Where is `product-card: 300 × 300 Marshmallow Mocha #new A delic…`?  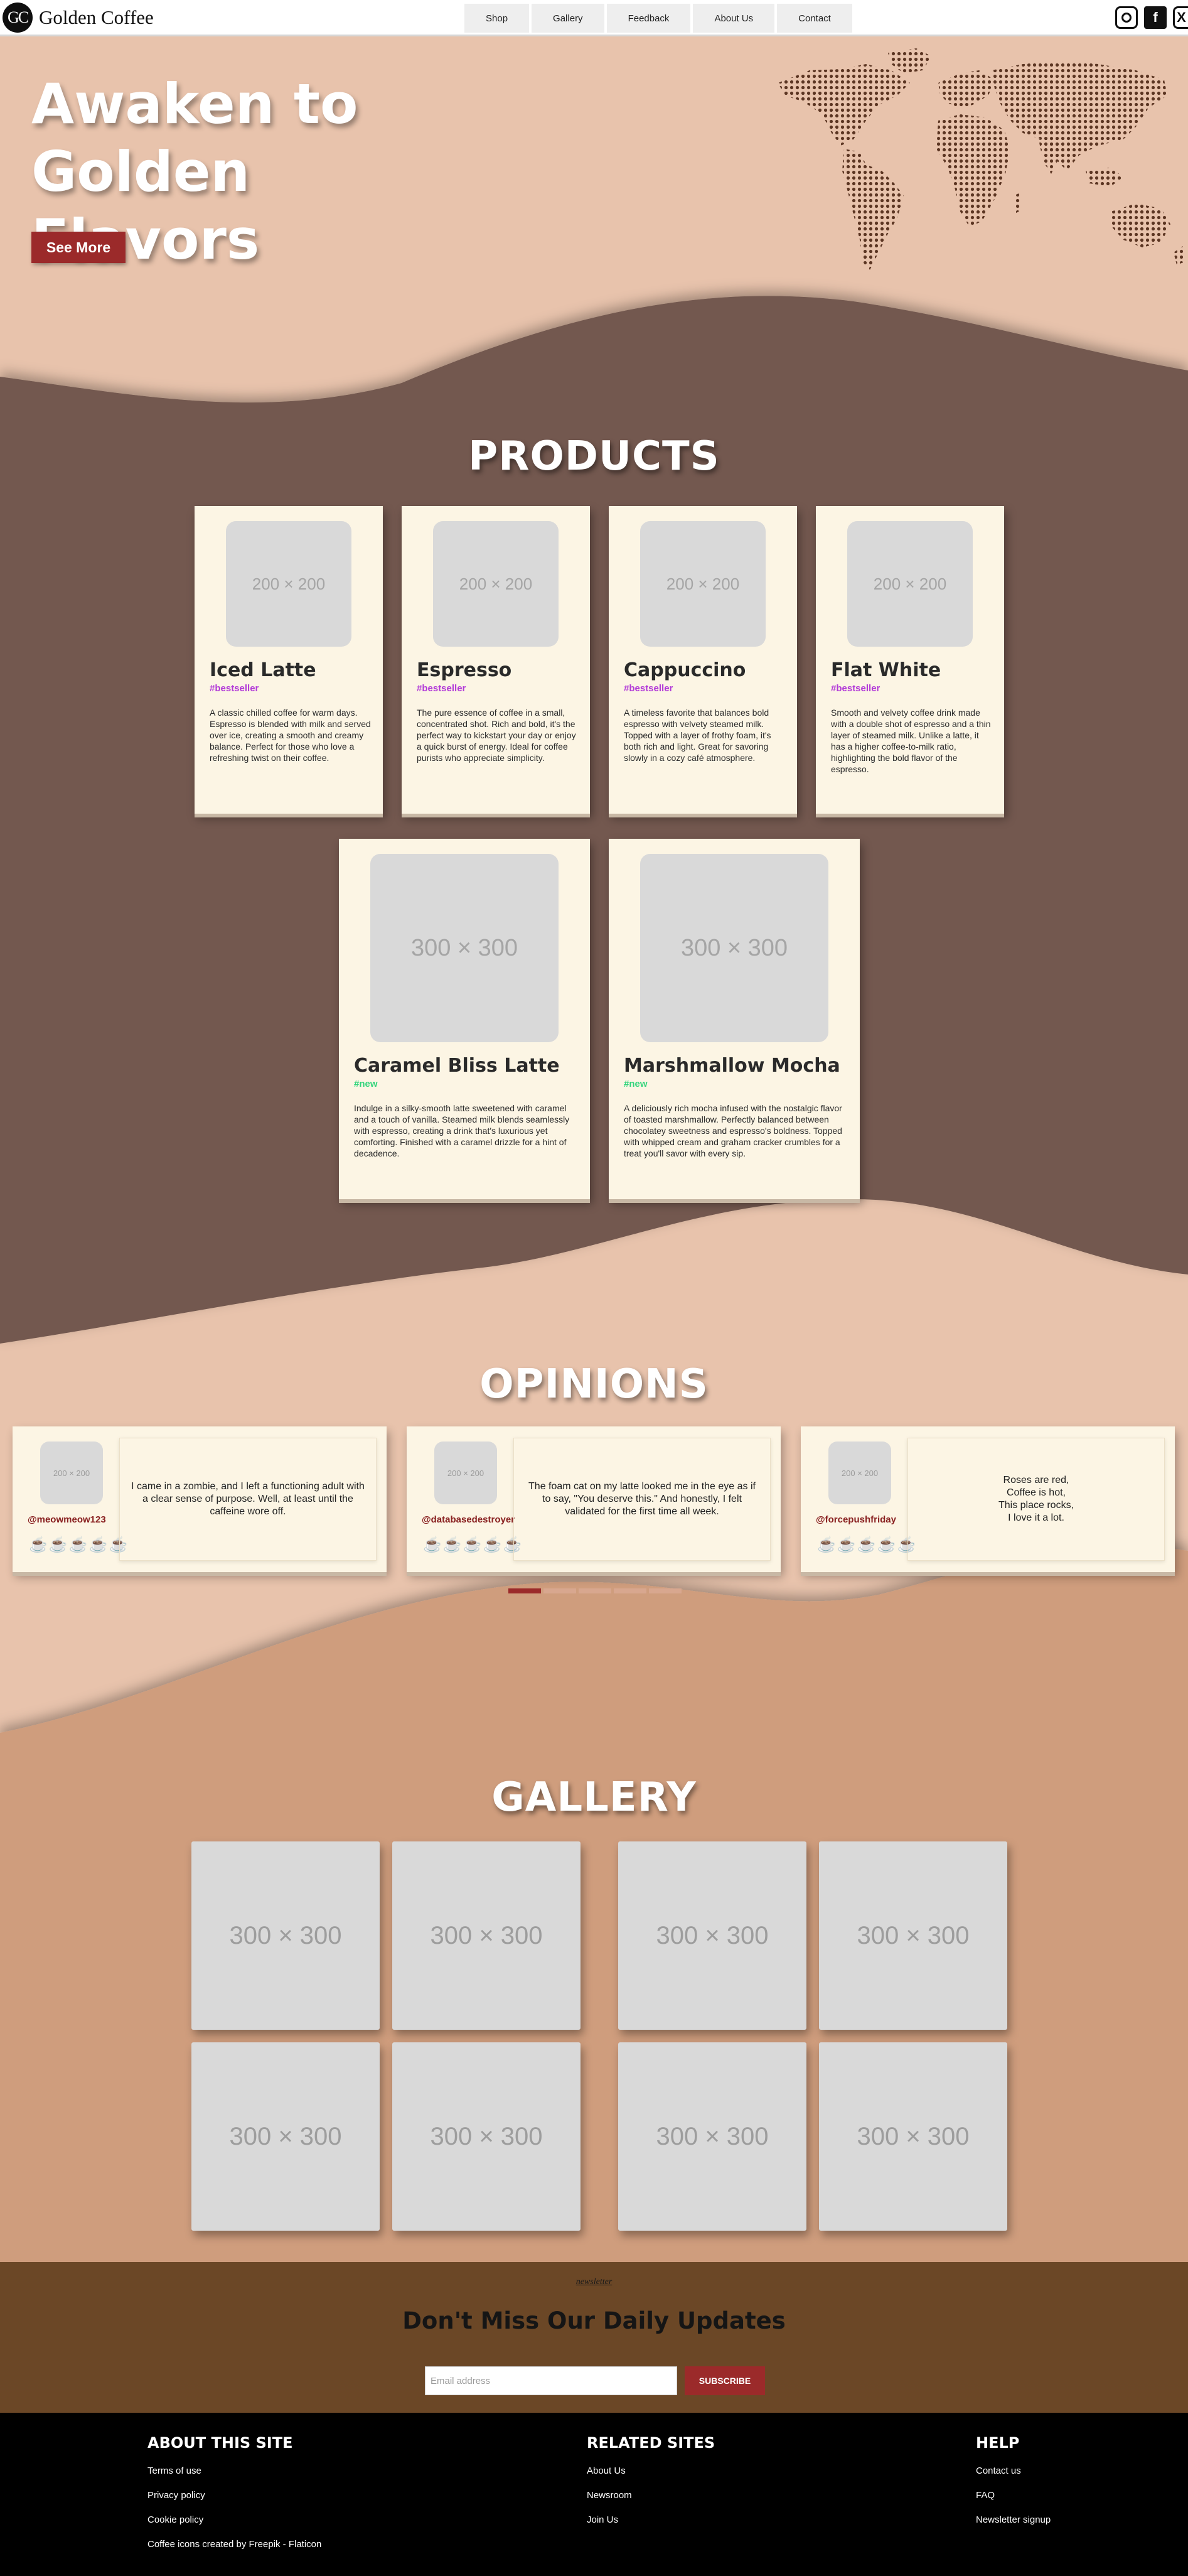 product-card: 300 × 300 Marshmallow Mocha #new A delic… is located at coordinates (734, 1019).